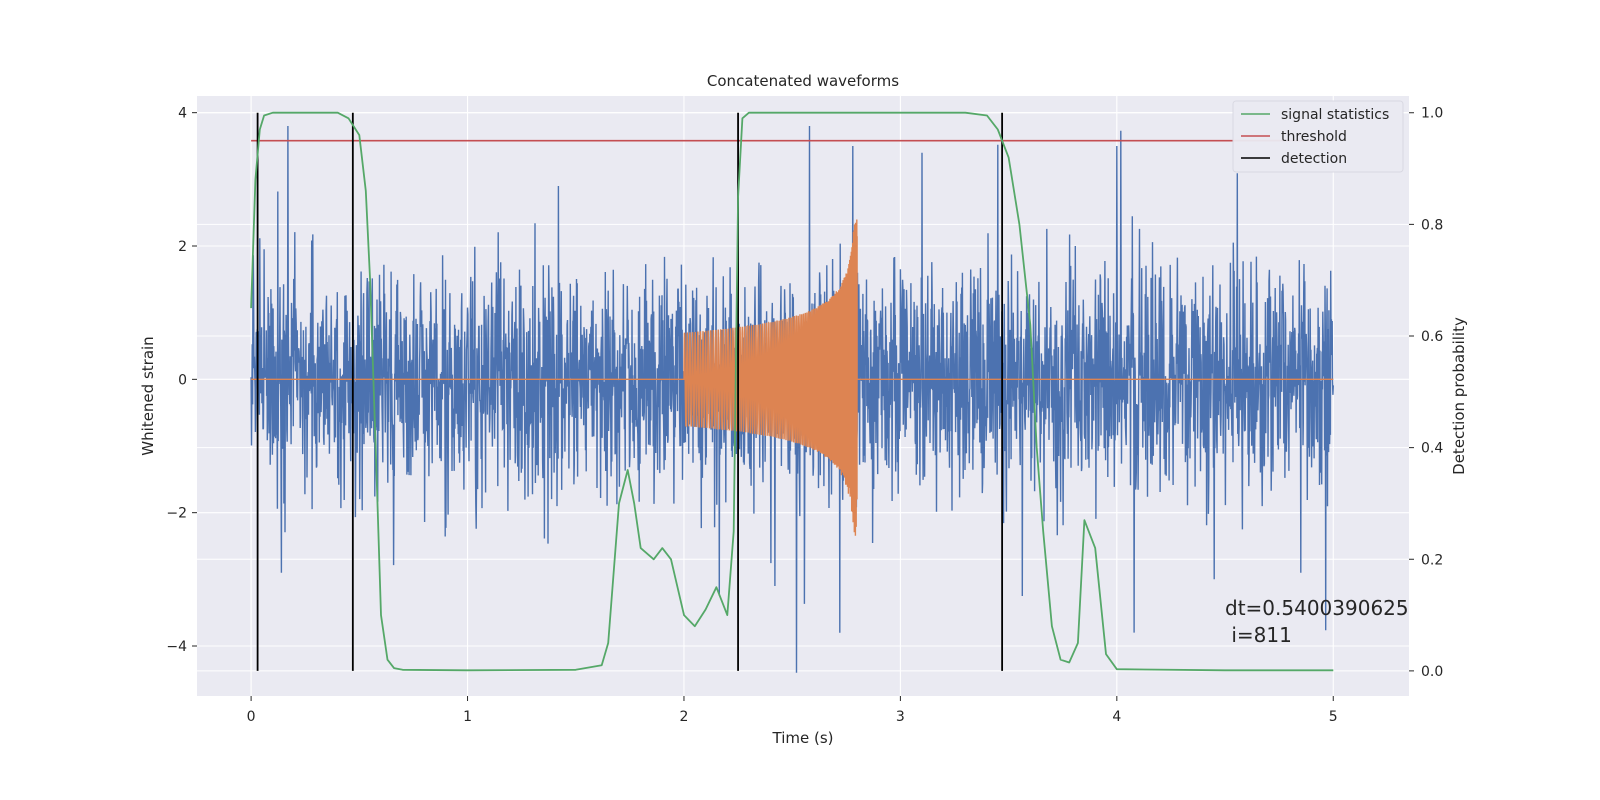  What do you see at coordinates (148, 395) in the screenshot?
I see `y-axis-label-left: Whitened strain` at bounding box center [148, 395].